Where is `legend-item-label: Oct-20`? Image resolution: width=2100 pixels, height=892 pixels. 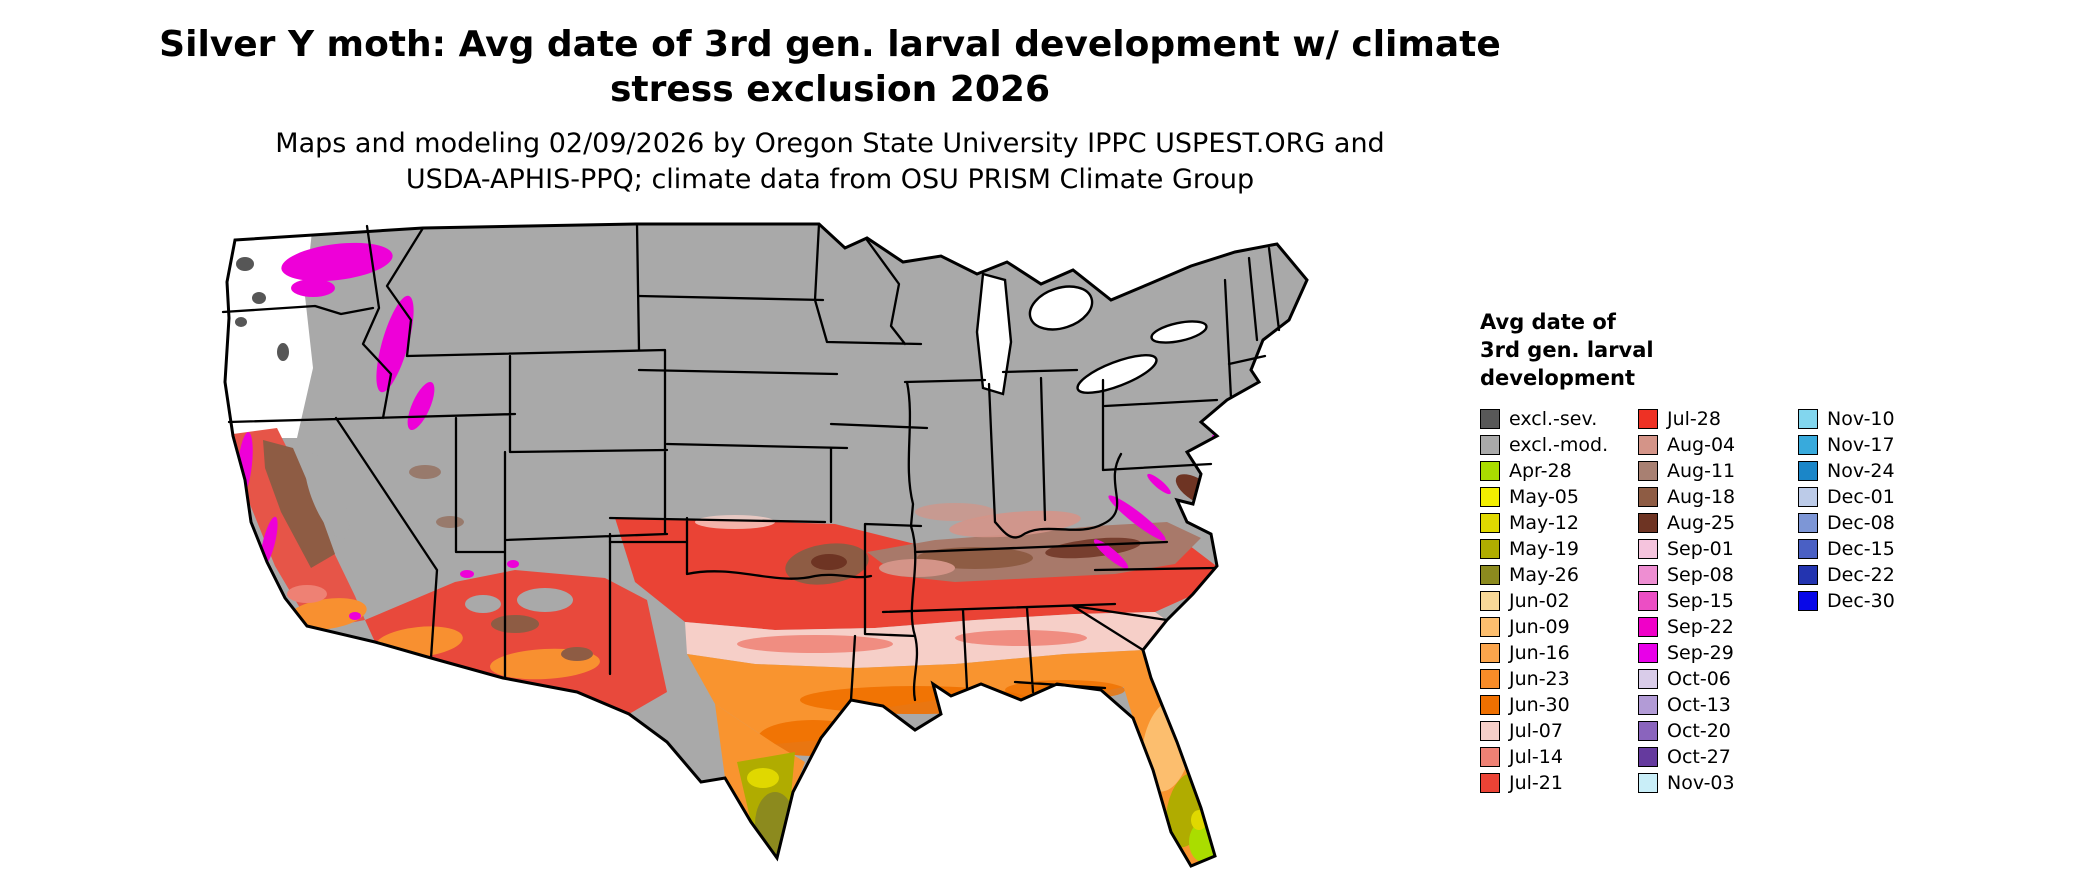 legend-item-label: Oct-20 is located at coordinates (1699, 731).